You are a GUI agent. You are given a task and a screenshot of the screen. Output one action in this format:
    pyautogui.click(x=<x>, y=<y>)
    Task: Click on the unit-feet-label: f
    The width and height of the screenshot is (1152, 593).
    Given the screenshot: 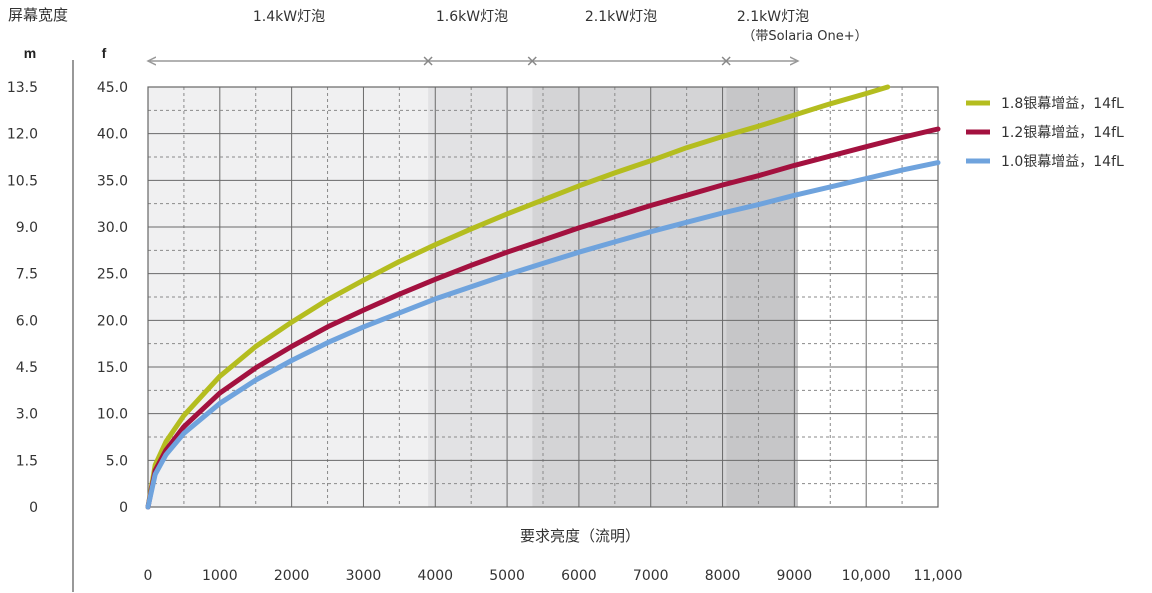 What is the action you would take?
    pyautogui.click(x=104, y=53)
    